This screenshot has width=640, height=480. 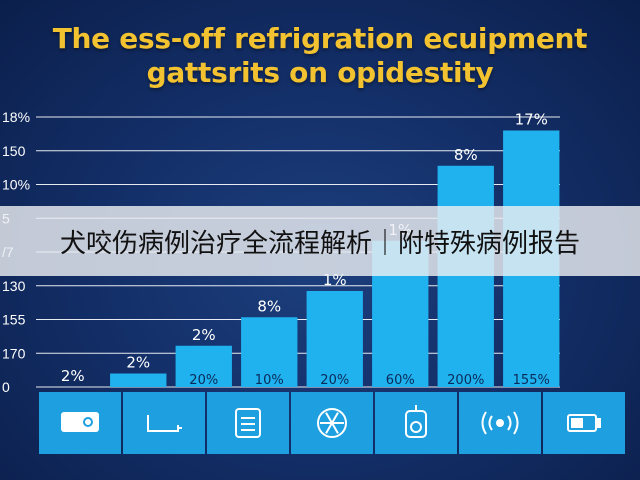 What do you see at coordinates (248, 423) in the screenshot?
I see `control-panel-icon` at bounding box center [248, 423].